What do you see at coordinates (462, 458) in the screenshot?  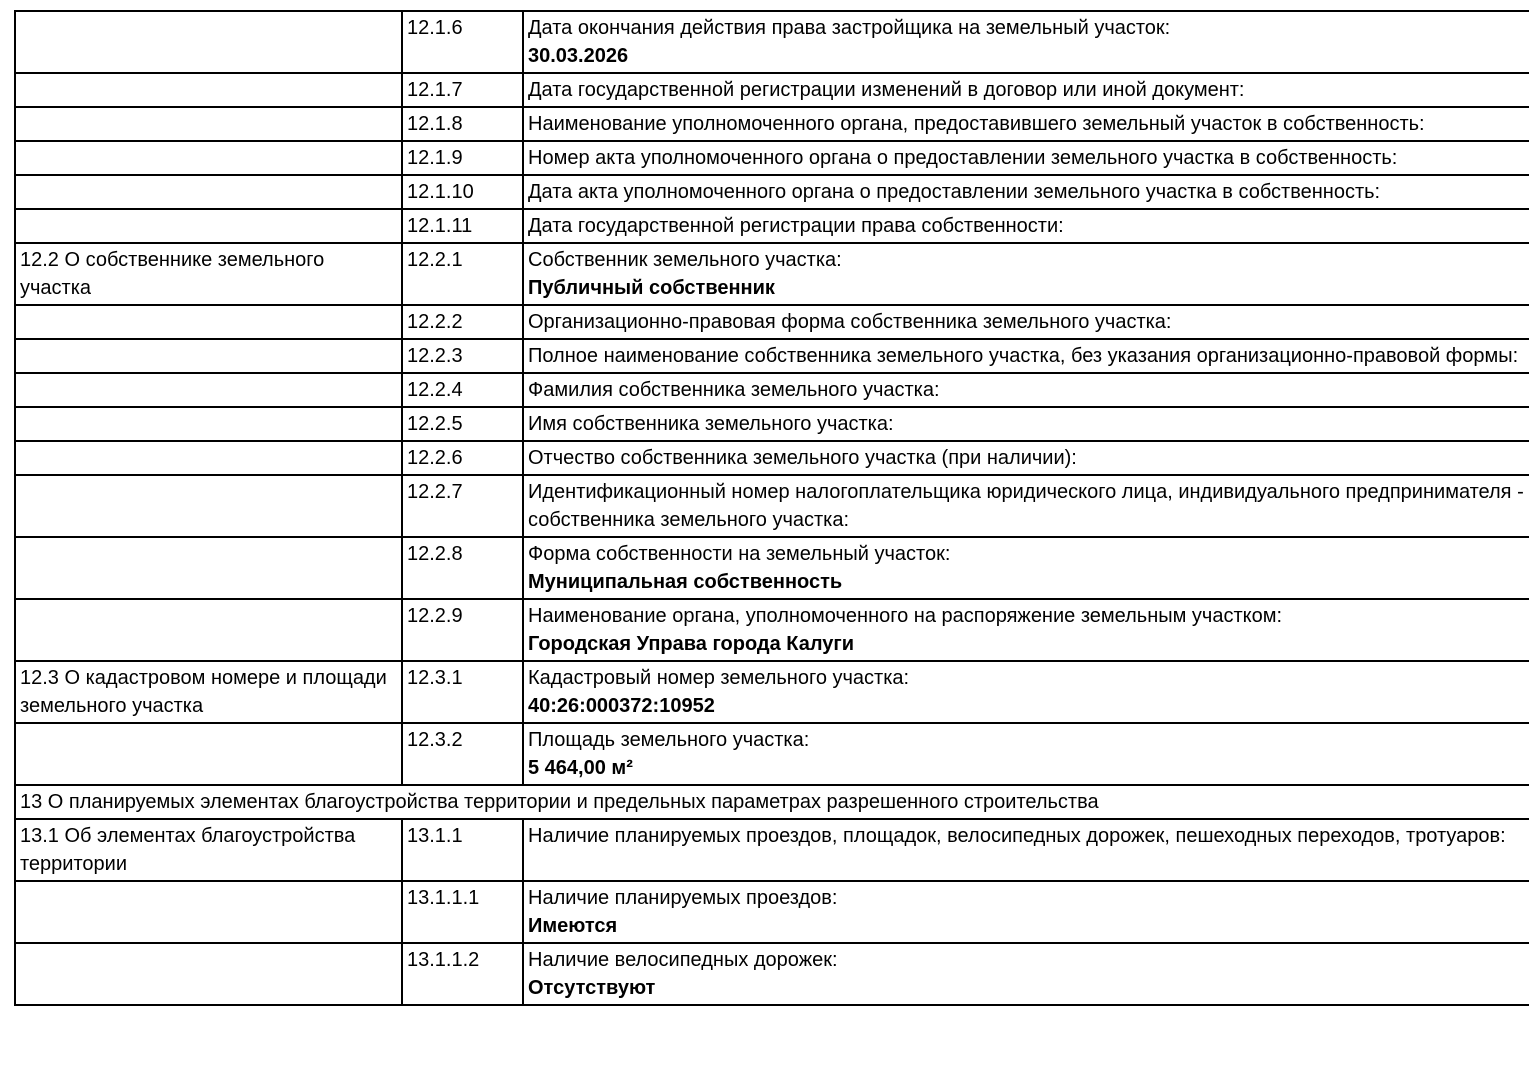 I see `row-number-cell: 12.2.6` at bounding box center [462, 458].